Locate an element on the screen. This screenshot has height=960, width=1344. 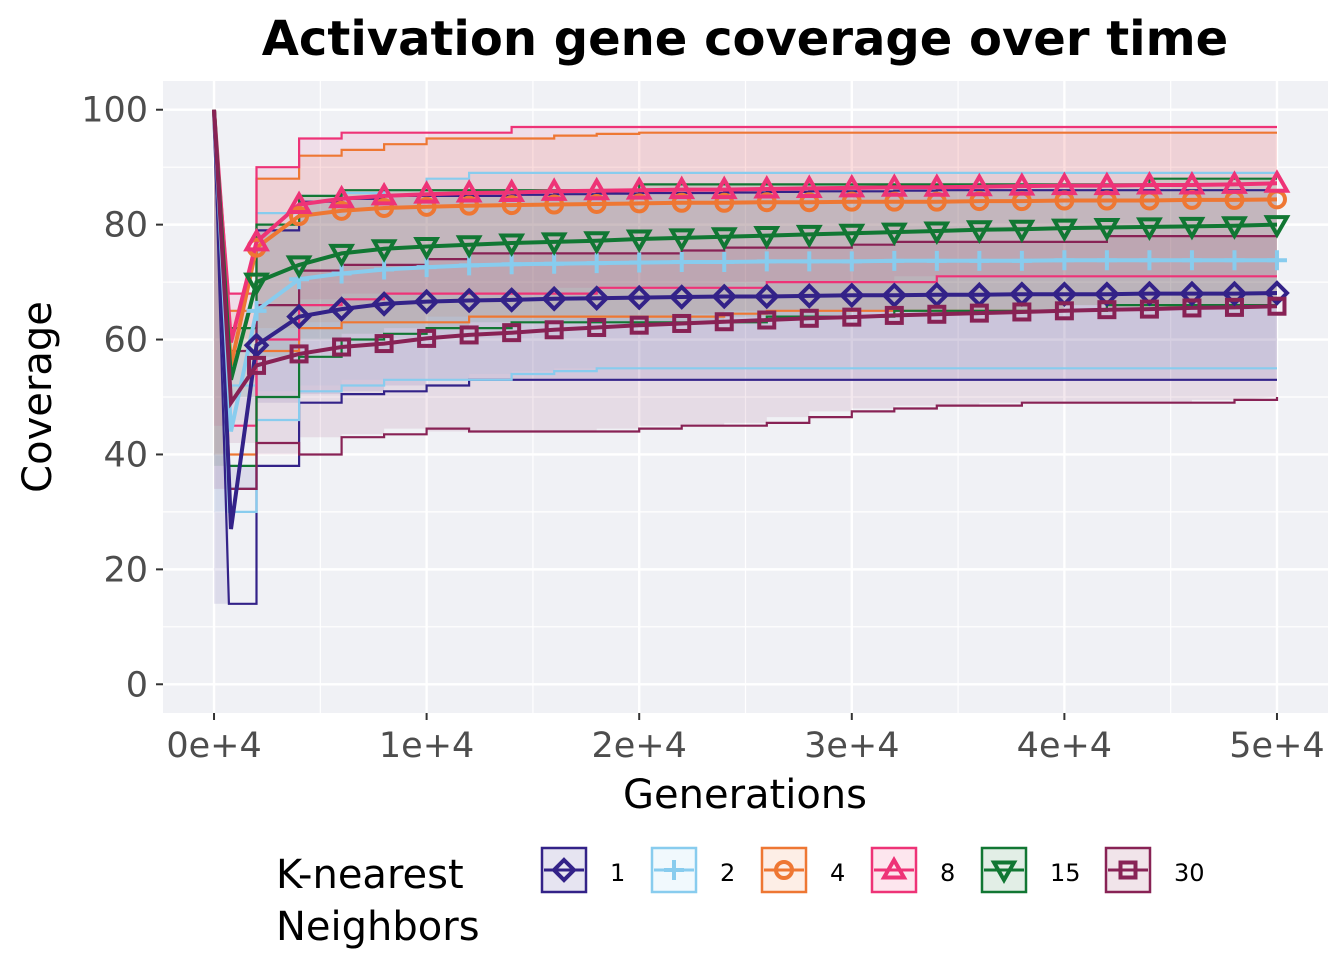
x-tick-label: 5e+4 is located at coordinates (1276, 746).